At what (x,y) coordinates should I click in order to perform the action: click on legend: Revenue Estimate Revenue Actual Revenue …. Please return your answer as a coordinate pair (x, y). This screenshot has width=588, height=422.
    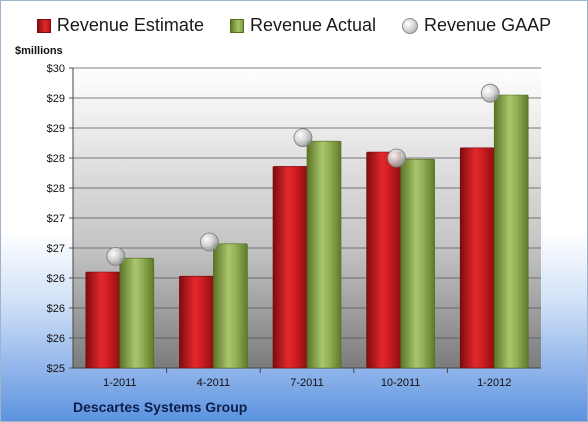
    Looking at the image, I should click on (294, 25).